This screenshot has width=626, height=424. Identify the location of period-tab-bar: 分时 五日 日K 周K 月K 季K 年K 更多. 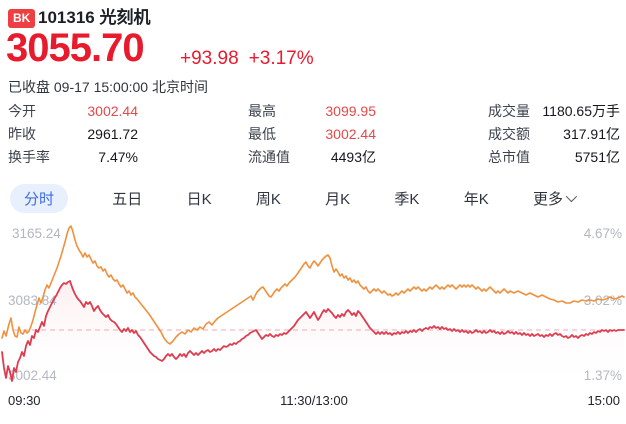
(294, 198).